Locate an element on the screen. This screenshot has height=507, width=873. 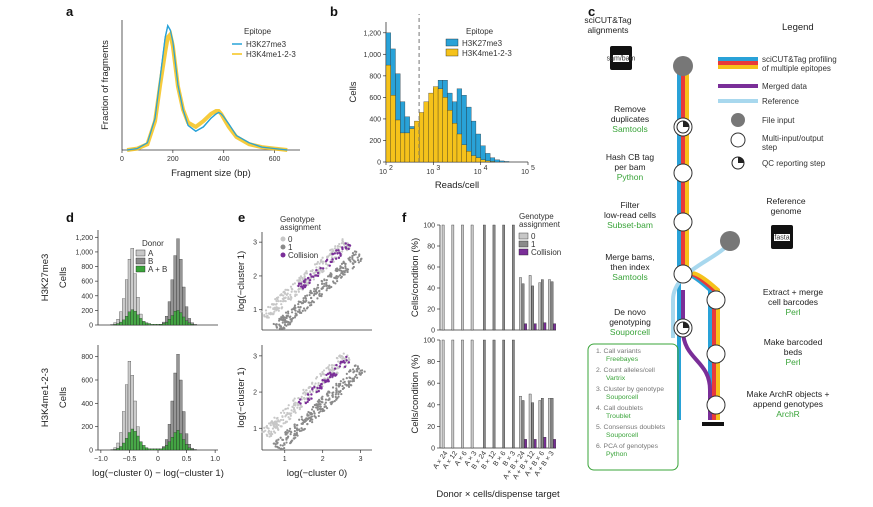
legend-label: Collision is located at coordinates (303, 255).